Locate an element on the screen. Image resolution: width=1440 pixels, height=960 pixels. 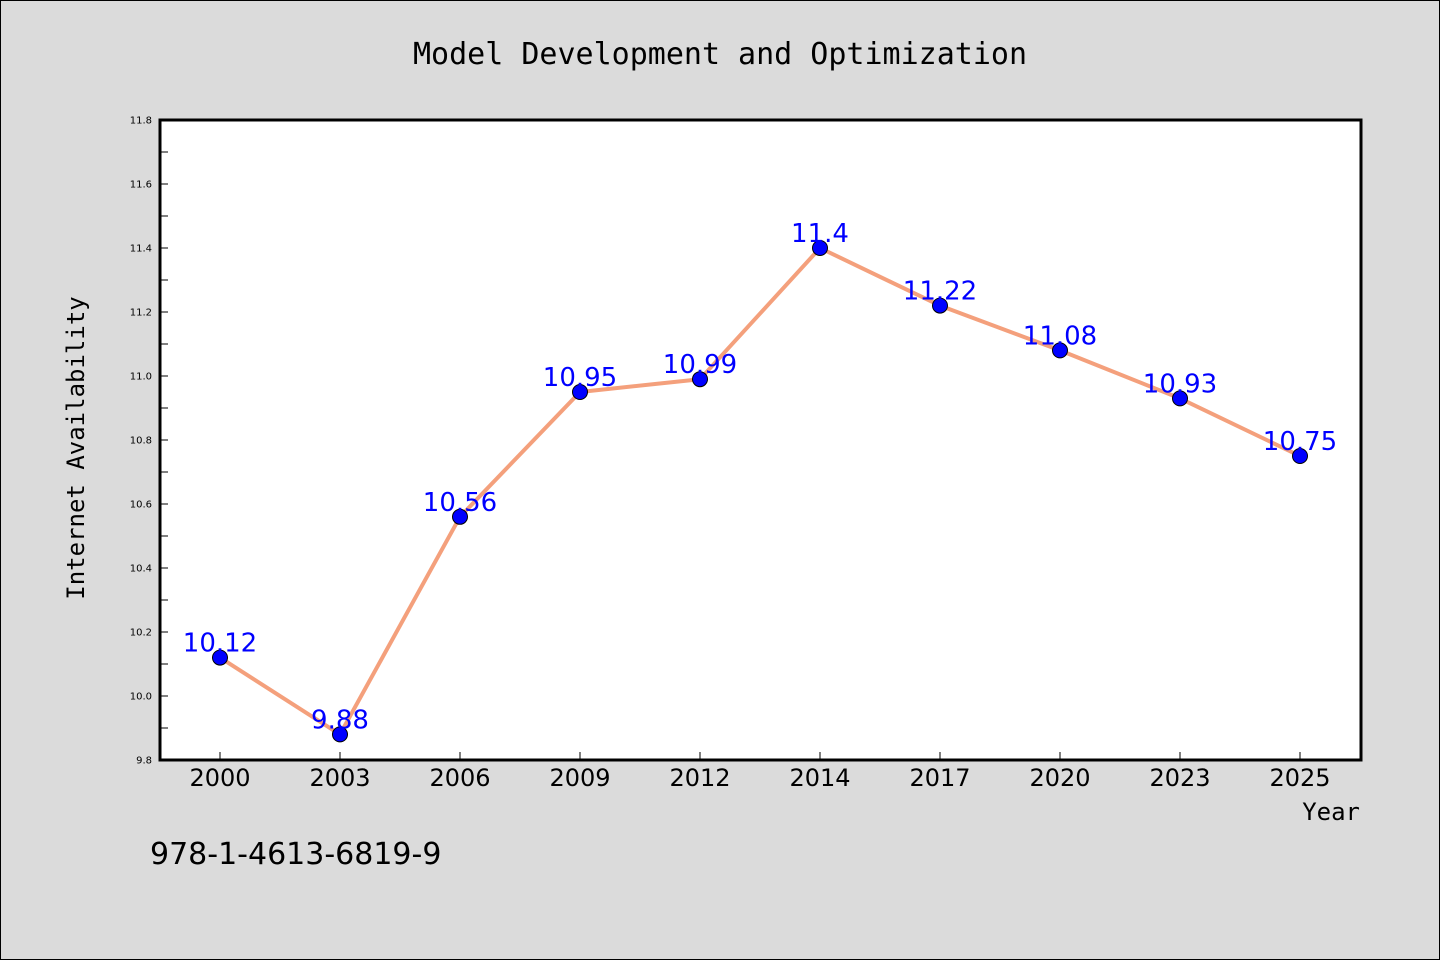
data-label: 10.99 is located at coordinates (700, 365).